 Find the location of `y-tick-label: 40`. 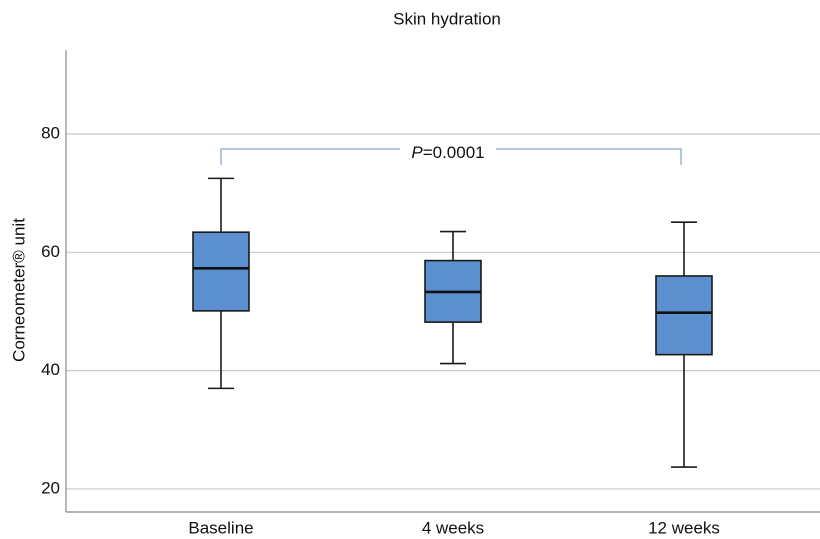

y-tick-label: 40 is located at coordinates (50, 369).